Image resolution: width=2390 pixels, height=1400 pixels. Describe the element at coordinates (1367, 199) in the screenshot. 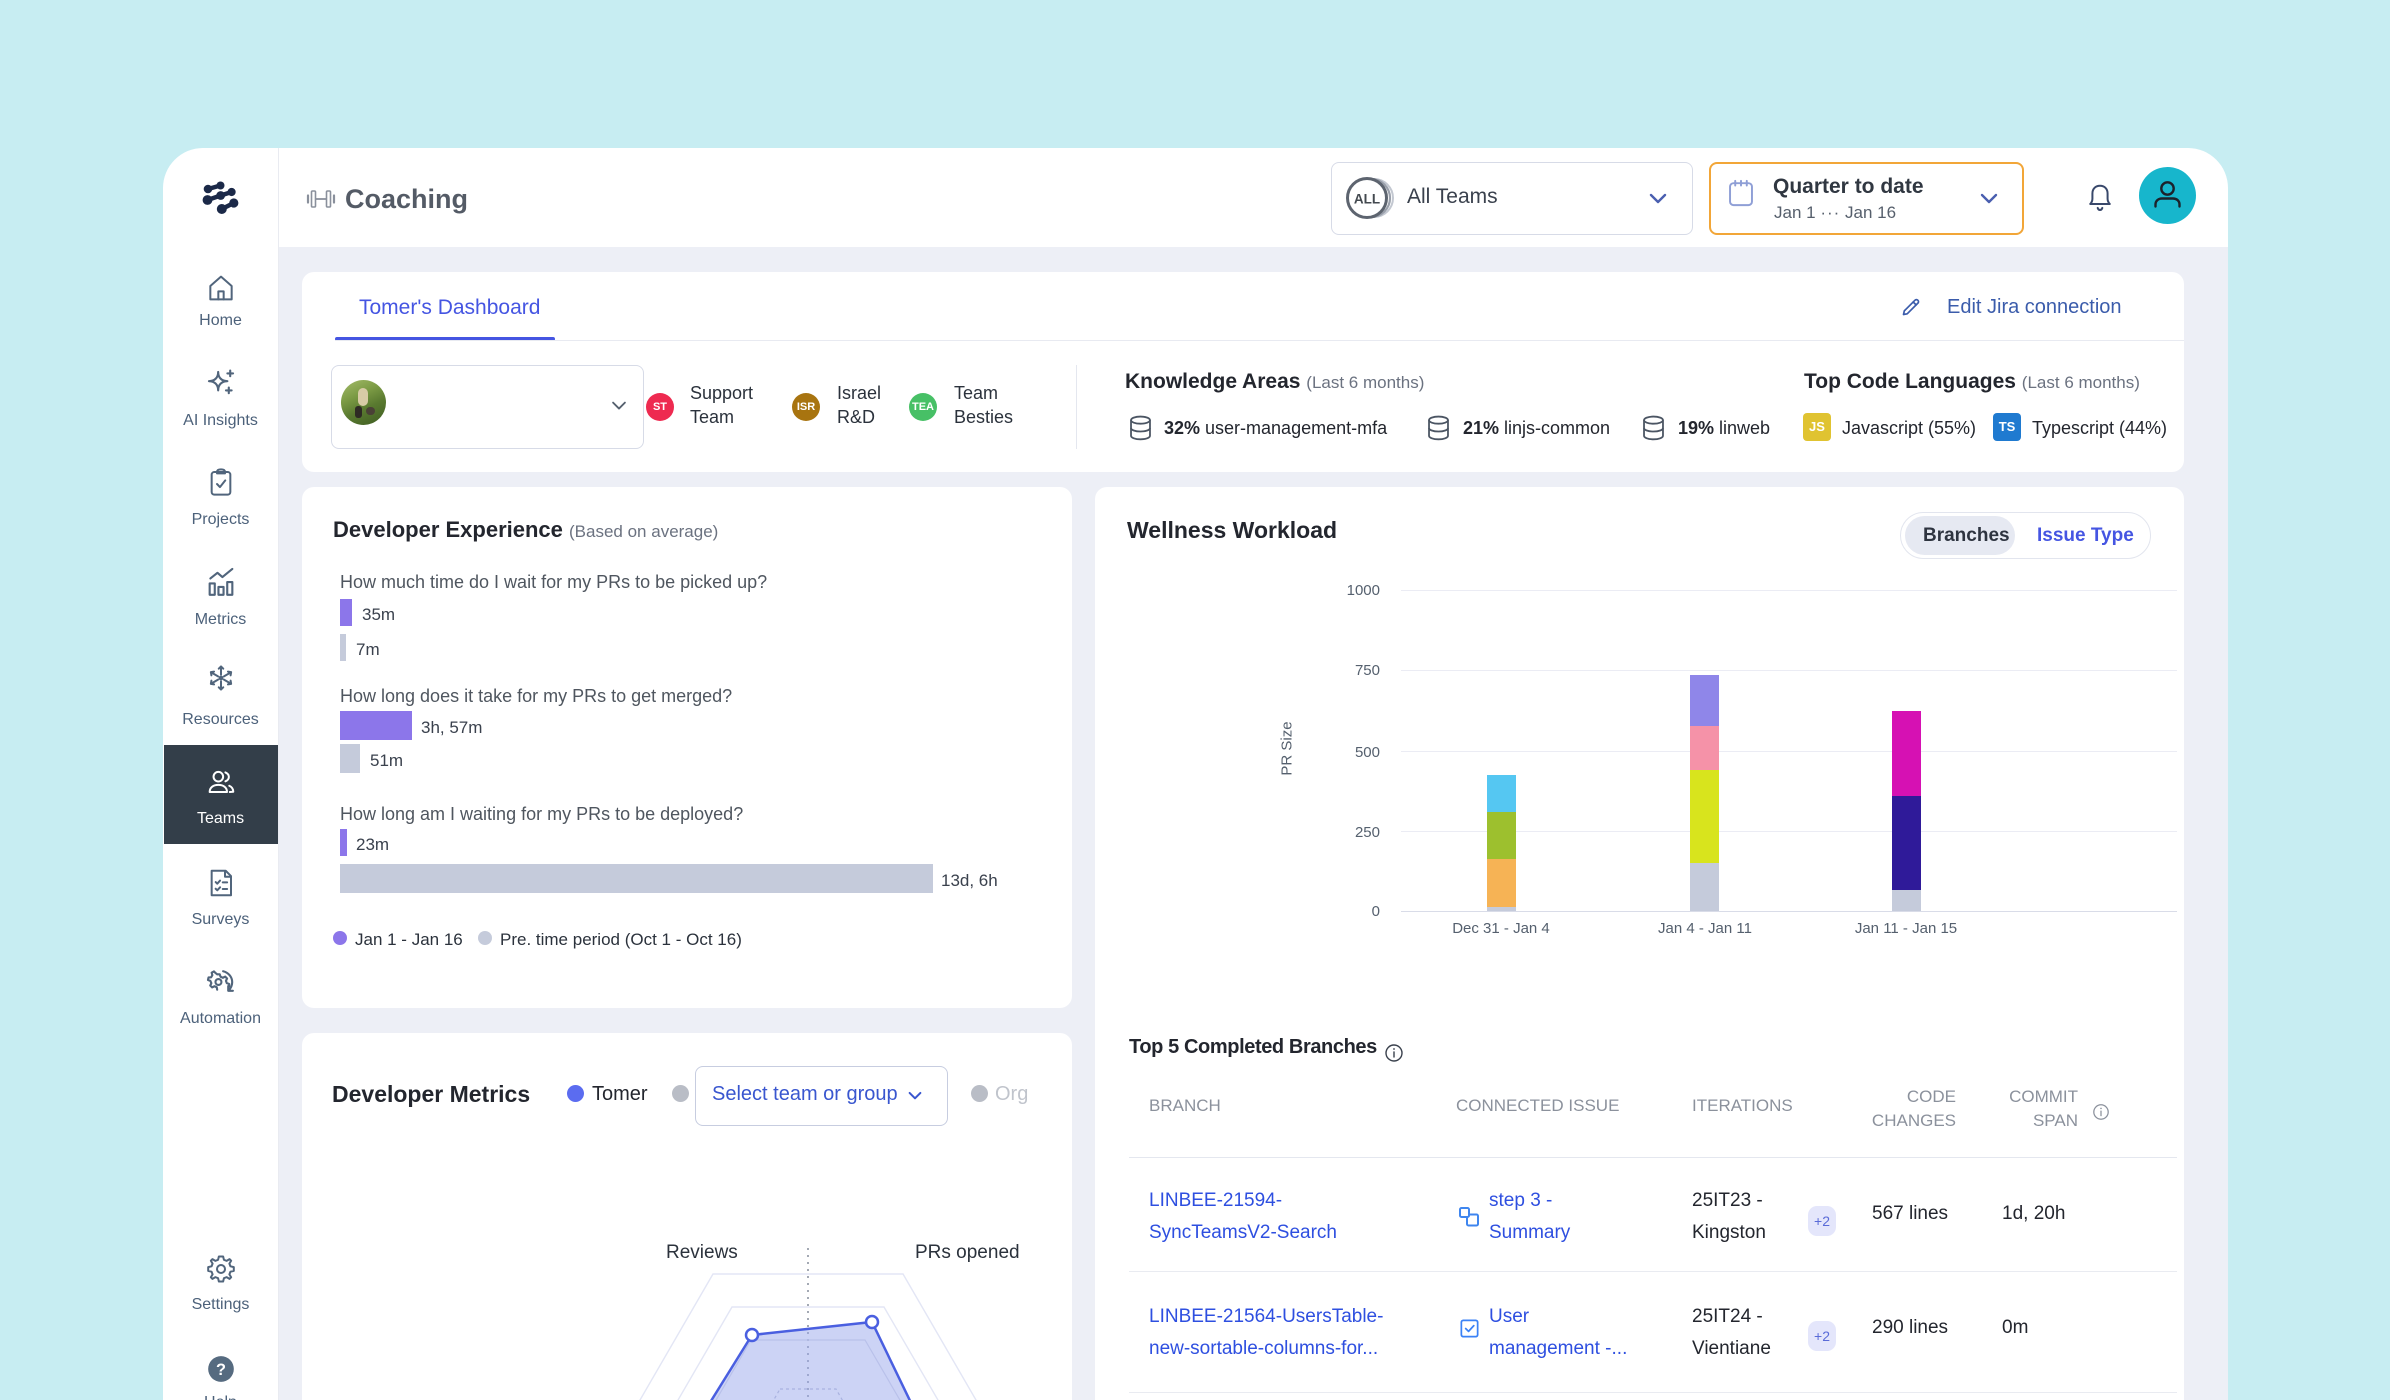

I see `svg-text: ALL` at that location.